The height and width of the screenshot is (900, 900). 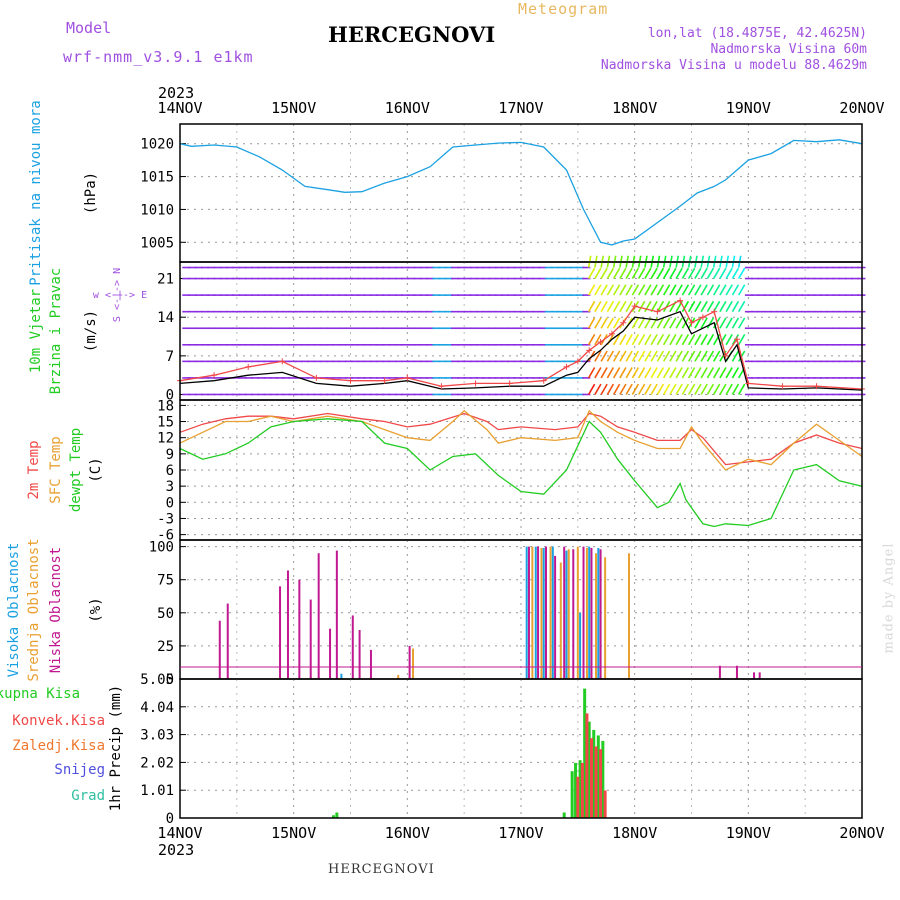 I want to click on model-name: wrf-nmm_v3.9.1 e1km, so click(x=158, y=57).